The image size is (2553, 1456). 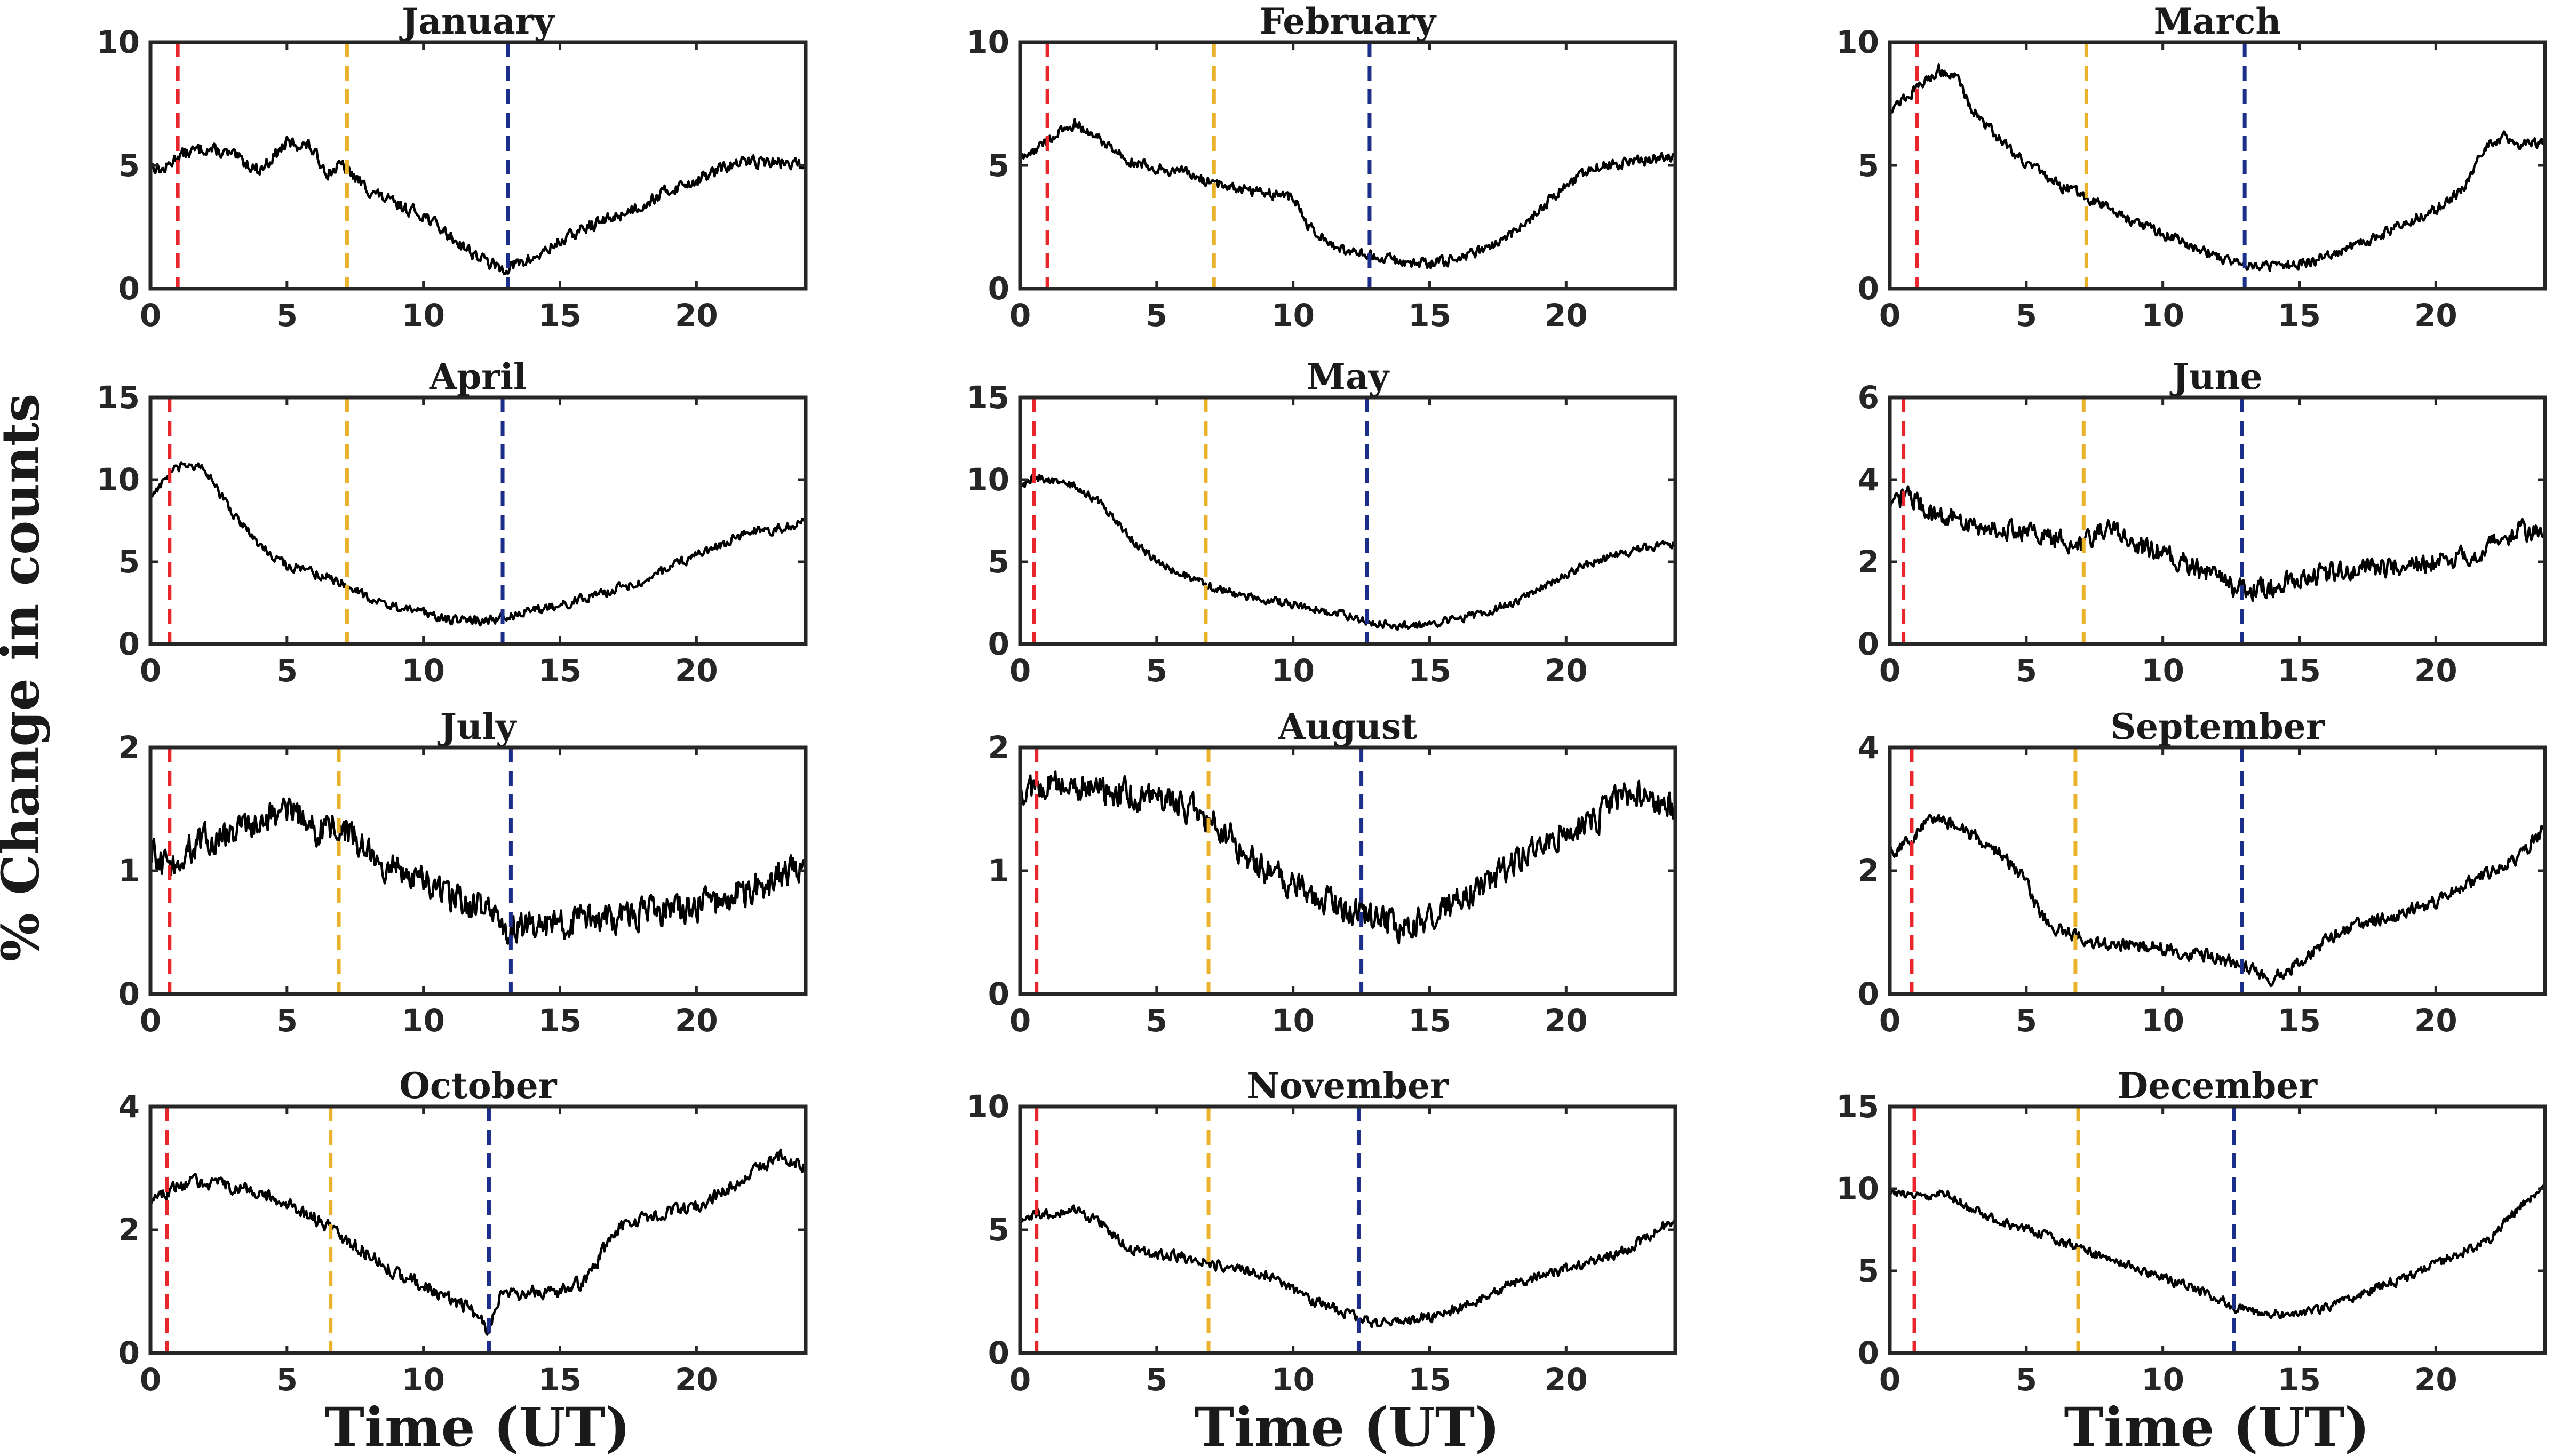 What do you see at coordinates (1347, 520) in the screenshot?
I see `axes-box-may` at bounding box center [1347, 520].